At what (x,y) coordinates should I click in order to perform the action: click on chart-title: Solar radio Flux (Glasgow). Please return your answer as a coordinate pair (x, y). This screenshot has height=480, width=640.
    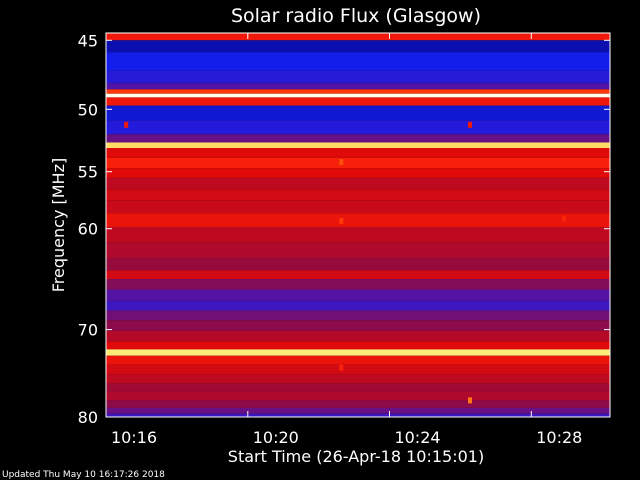
    Looking at the image, I should click on (356, 16).